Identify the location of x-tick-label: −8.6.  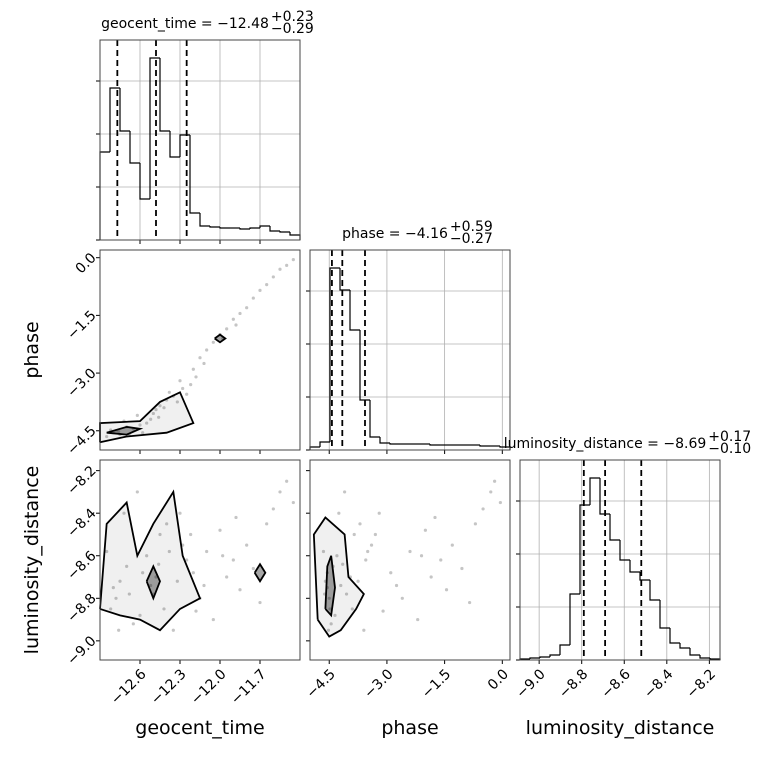
(616, 683).